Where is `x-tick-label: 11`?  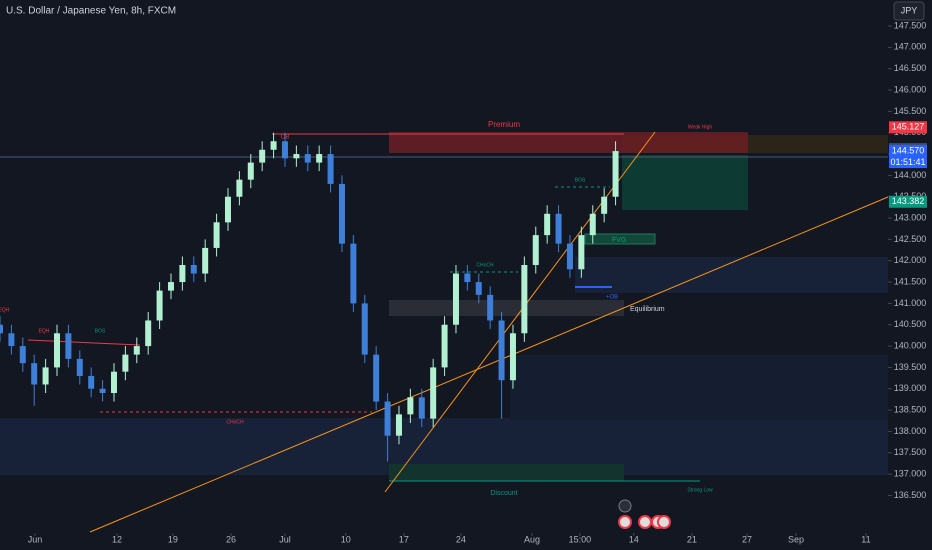
x-tick-label: 11 is located at coordinates (865, 539).